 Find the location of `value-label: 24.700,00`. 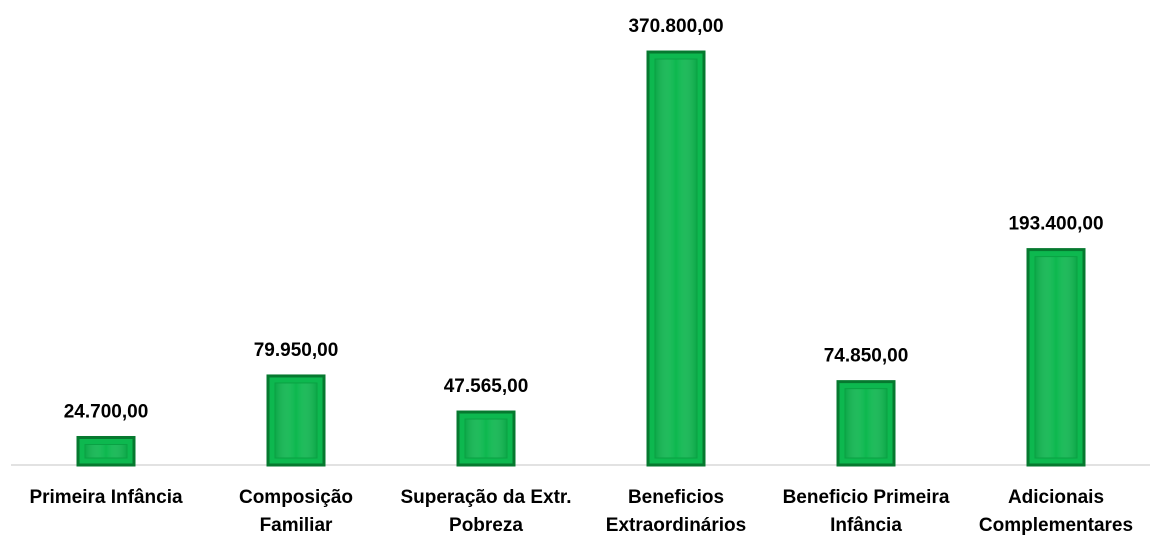

value-label: 24.700,00 is located at coordinates (106, 411).